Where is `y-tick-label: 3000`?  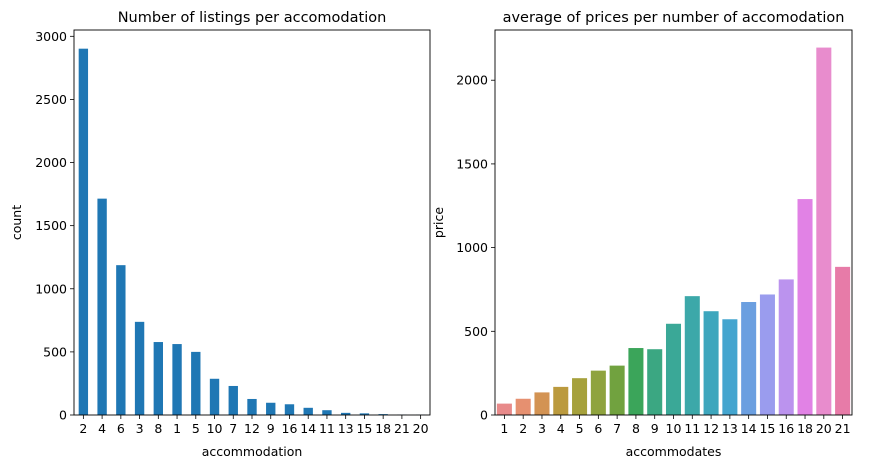
y-tick-label: 3000 is located at coordinates (51, 36).